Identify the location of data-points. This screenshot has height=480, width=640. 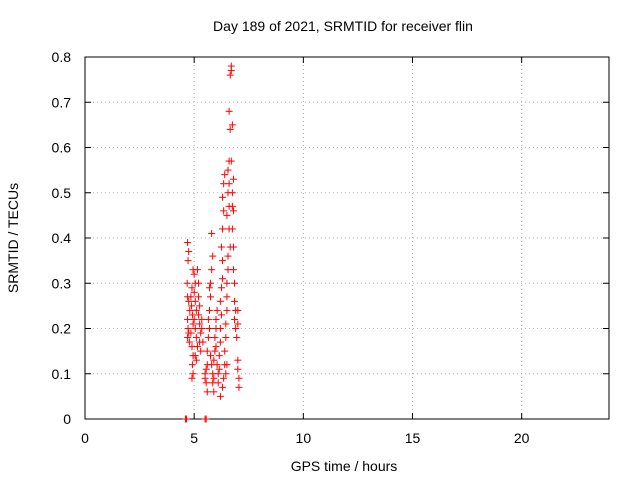
(212, 242).